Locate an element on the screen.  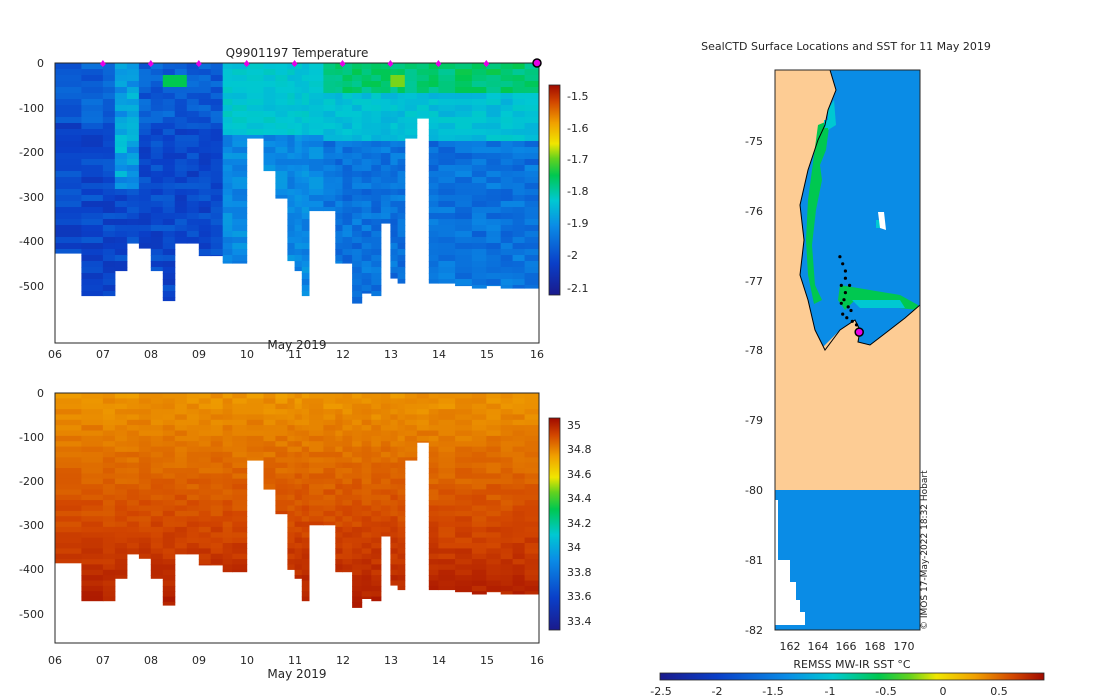
sal-xtick: 06 is located at coordinates (55, 660).